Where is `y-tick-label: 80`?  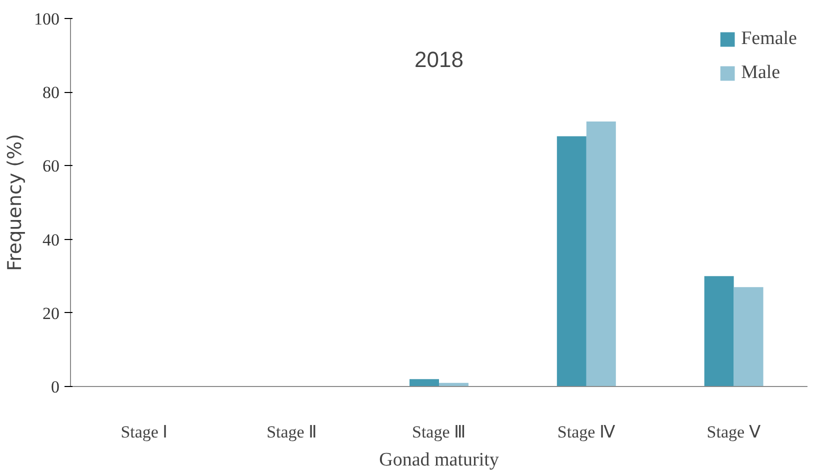 y-tick-label: 80 is located at coordinates (51, 92).